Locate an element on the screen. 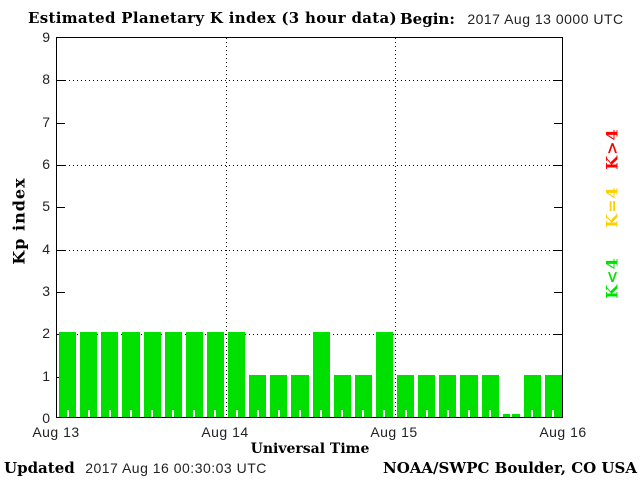 This screenshot has width=640, height=480. updated-label: Updated is located at coordinates (39, 468).